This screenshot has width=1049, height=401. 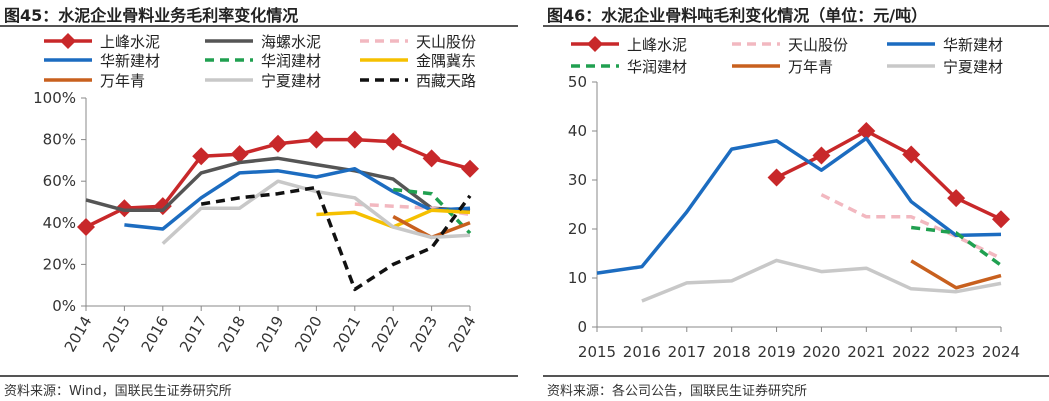 I want to click on source-note: 资料来源：Wind，国联民生证券研究所, so click(x=118, y=391).